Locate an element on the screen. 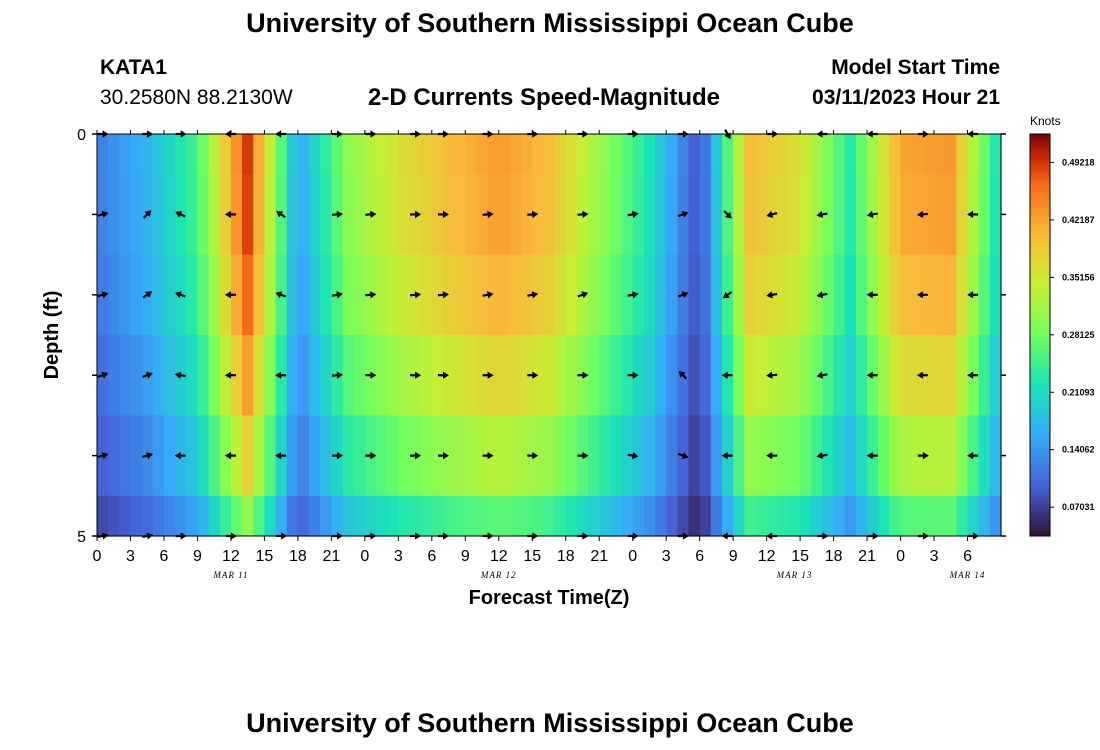 Image resolution: width=1100 pixels, height=750 pixels. colorbar-tick-label: 0.35156 is located at coordinates (1078, 277).